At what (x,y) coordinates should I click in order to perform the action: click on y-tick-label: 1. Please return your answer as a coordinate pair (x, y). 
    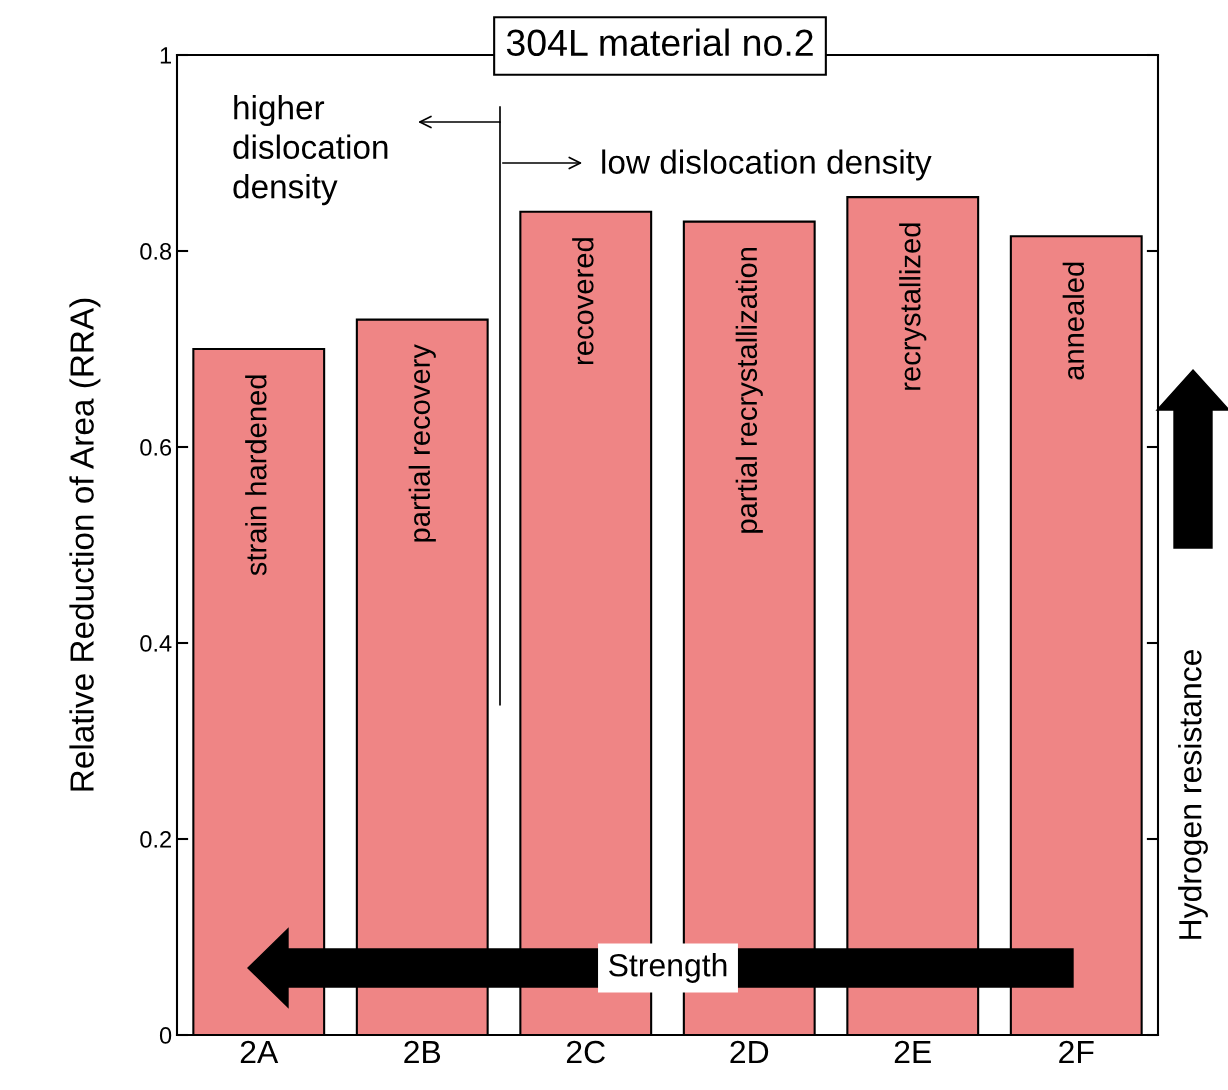
    Looking at the image, I should click on (165, 55).